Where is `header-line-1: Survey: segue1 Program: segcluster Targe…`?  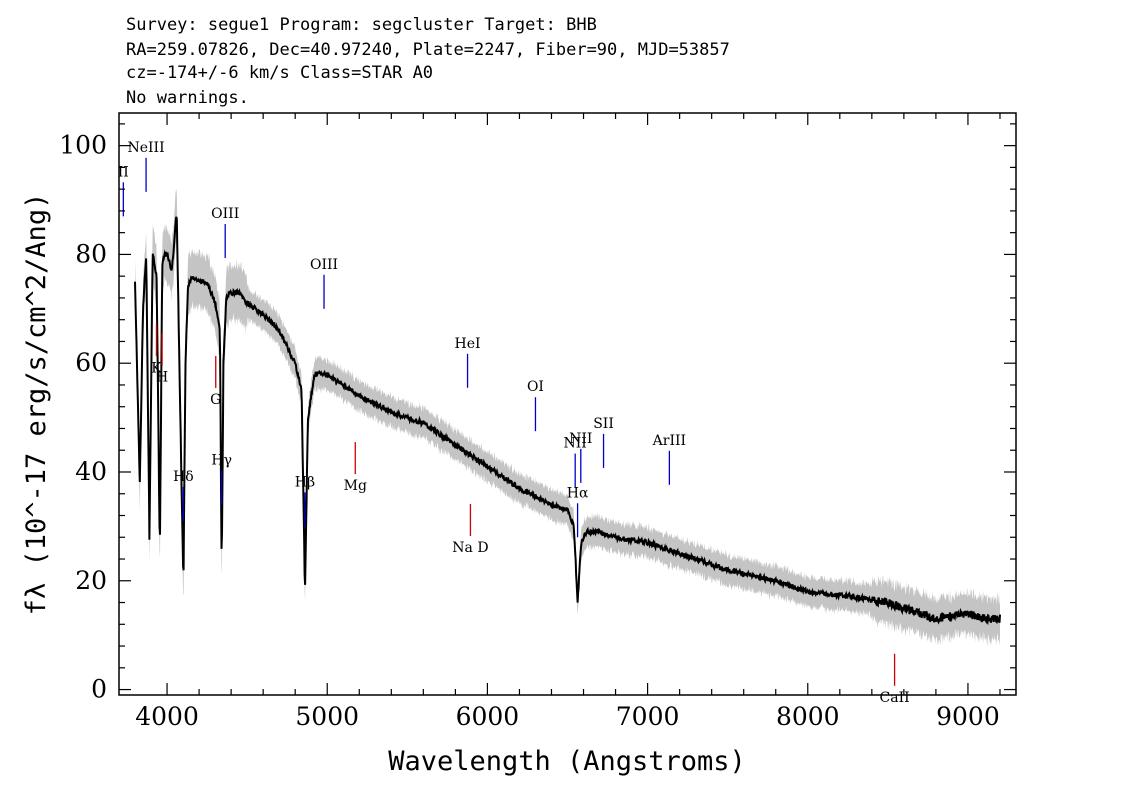
header-line-1: Survey: segue1 Program: segcluster Targe… is located at coordinates (361, 25).